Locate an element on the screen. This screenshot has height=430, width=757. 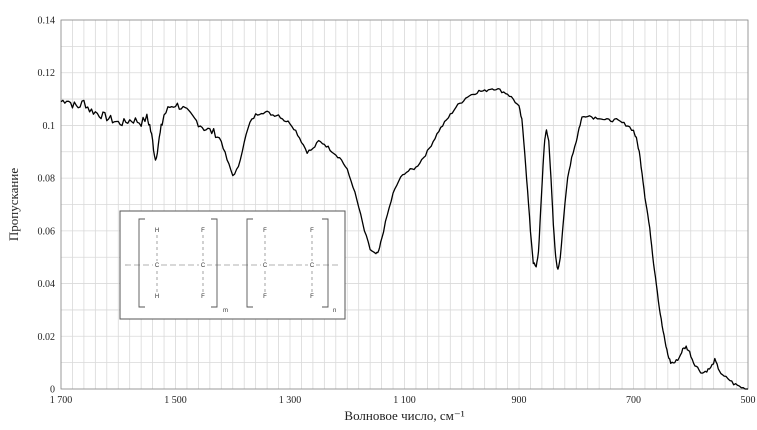
y-tick-label: 0.12 is located at coordinates (47, 73).